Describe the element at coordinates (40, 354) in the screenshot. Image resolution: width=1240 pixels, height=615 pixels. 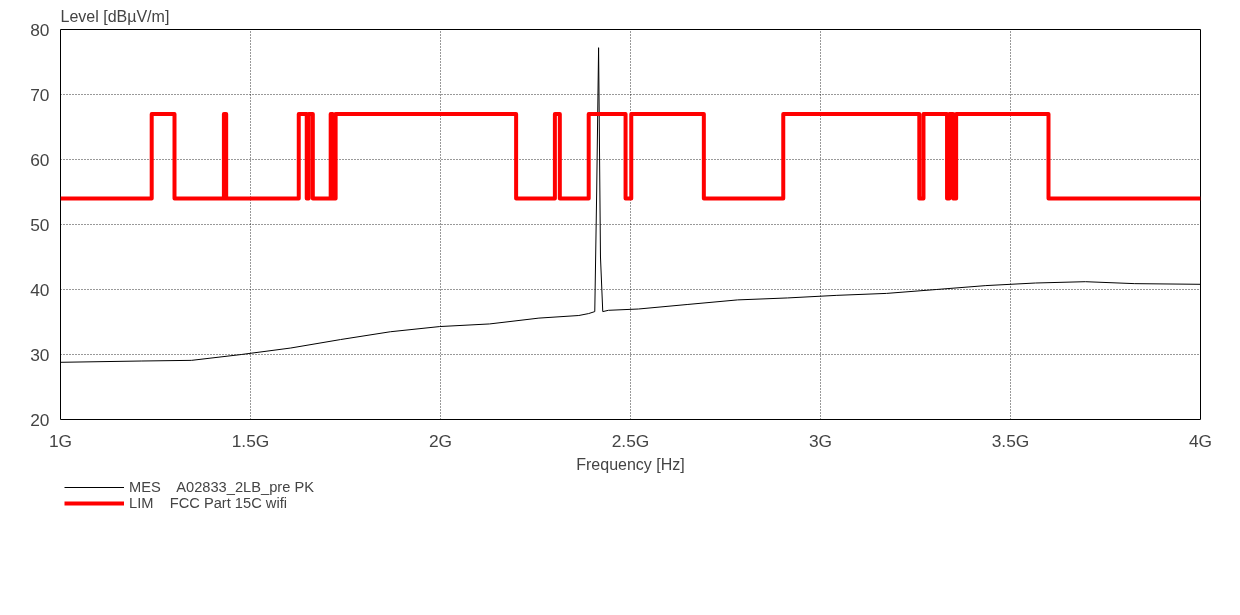
I see `y-tick-label: 30` at that location.